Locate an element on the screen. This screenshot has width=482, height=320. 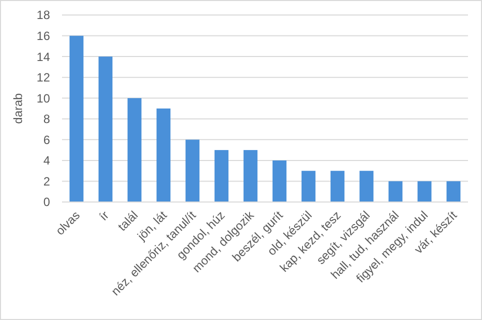
y-tick-label: 16 is located at coordinates (43, 35).